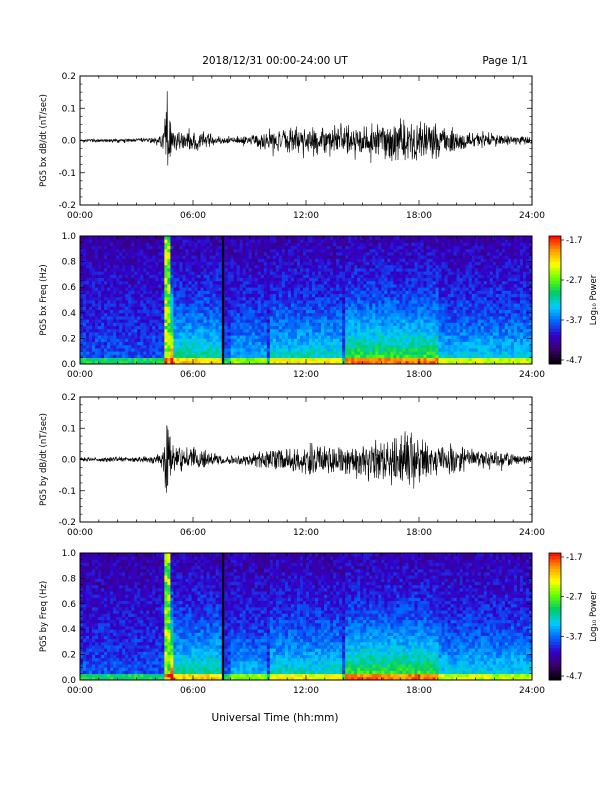 The image size is (612, 792). What do you see at coordinates (275, 61) in the screenshot?
I see `date-range-title: 2018/12/31 00:00-24:00 UT` at bounding box center [275, 61].